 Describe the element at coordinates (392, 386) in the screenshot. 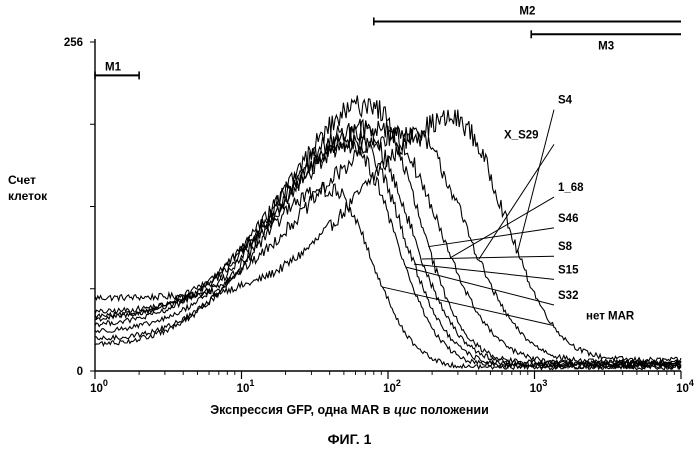

I see `x-tick-label: 10²` at that location.